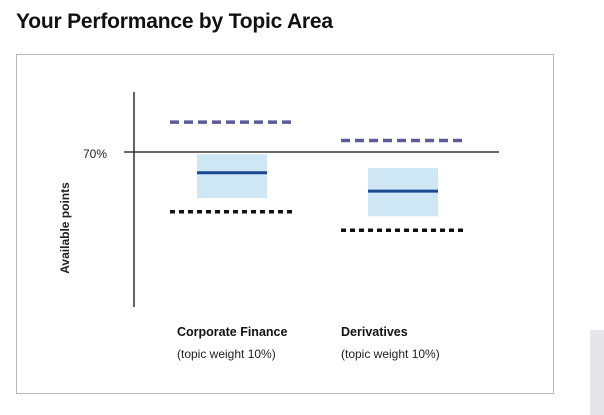  I want to click on boxes-layer, so click(316, 176).